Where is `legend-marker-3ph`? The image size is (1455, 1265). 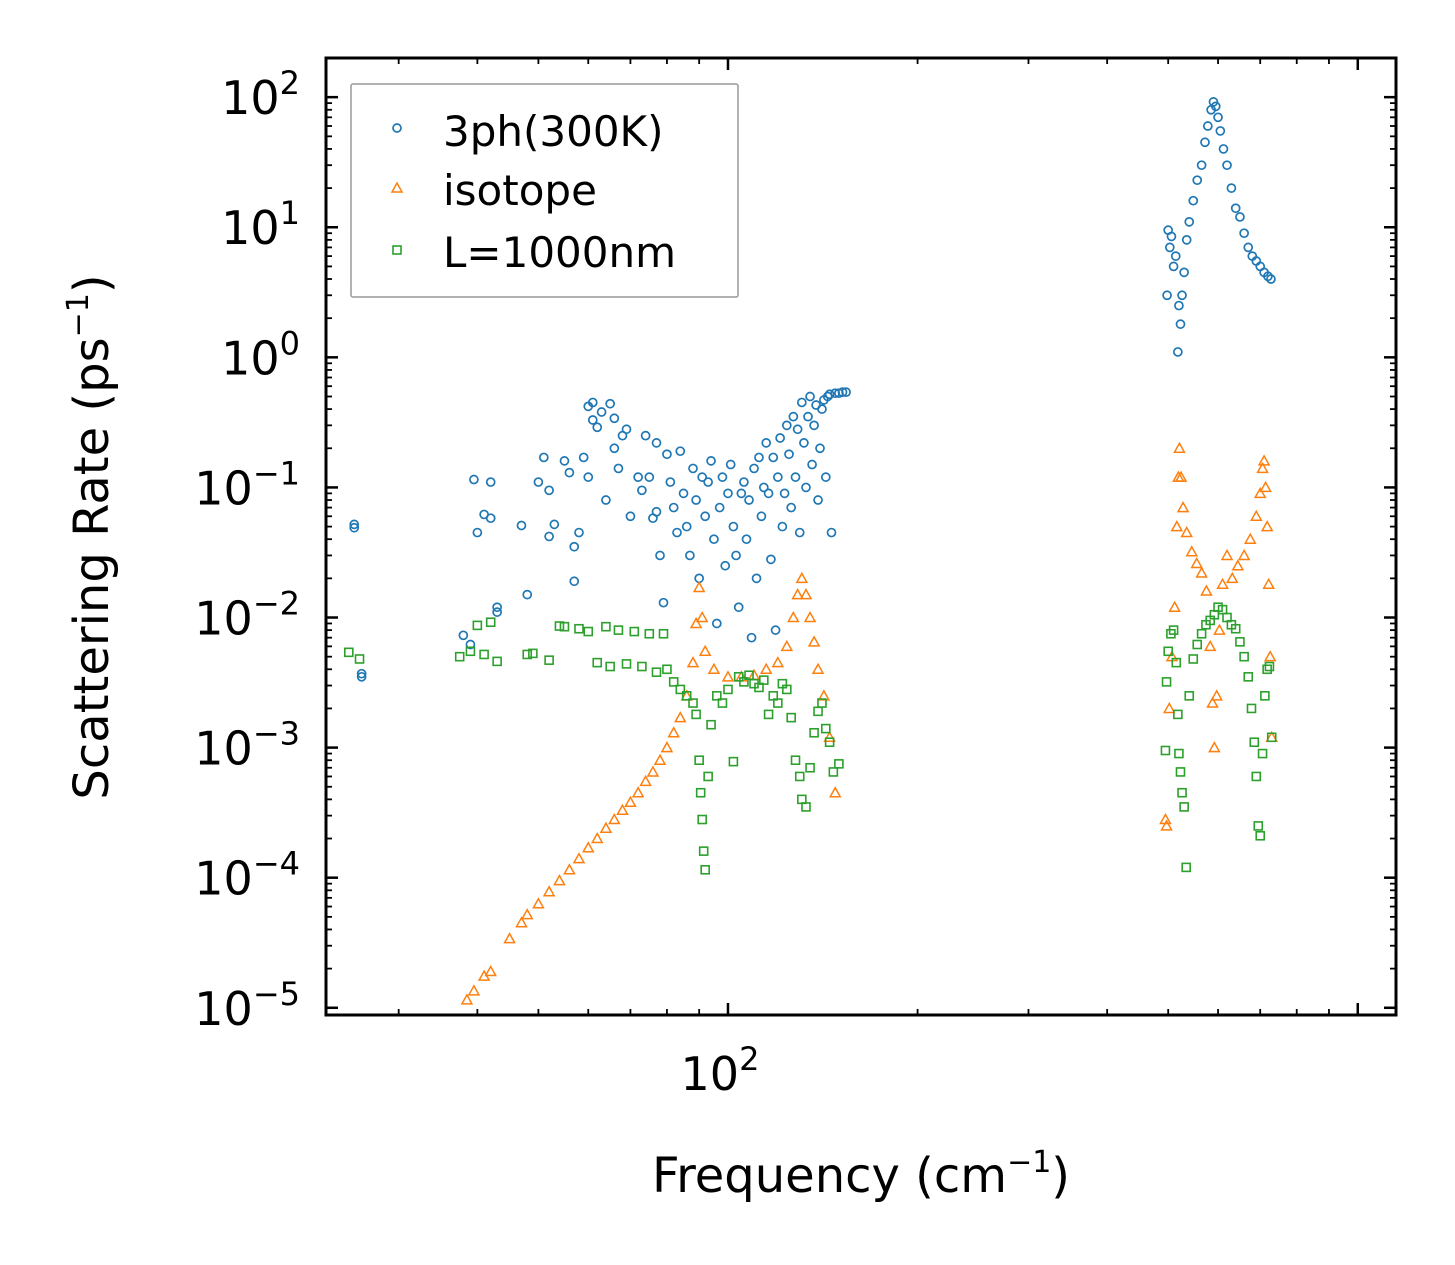 legend-marker-3ph is located at coordinates (397, 128).